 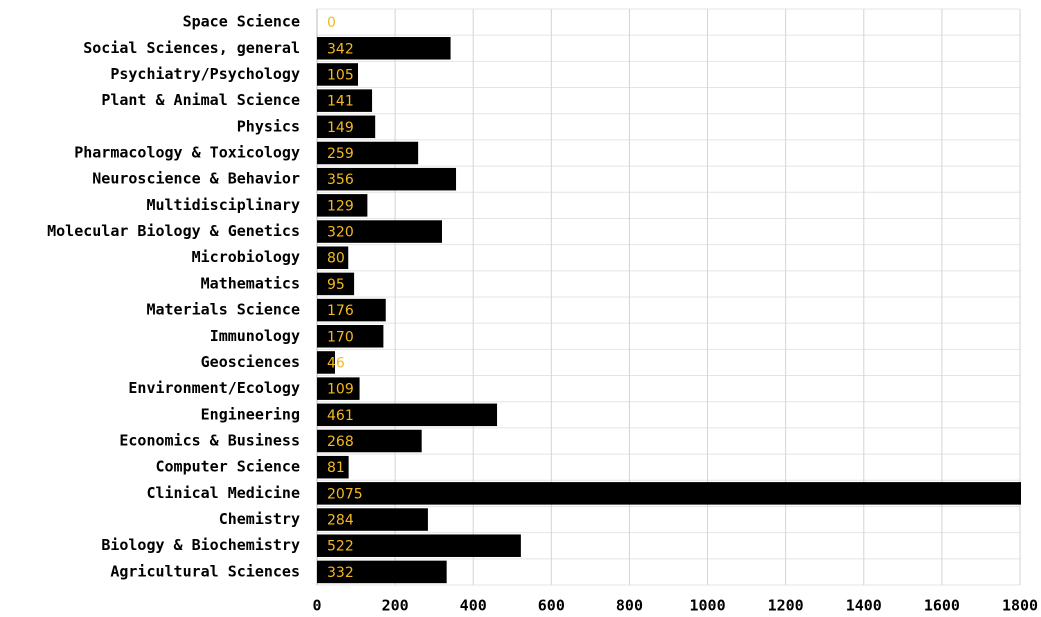 I want to click on value-label: 522, so click(x=340, y=547).